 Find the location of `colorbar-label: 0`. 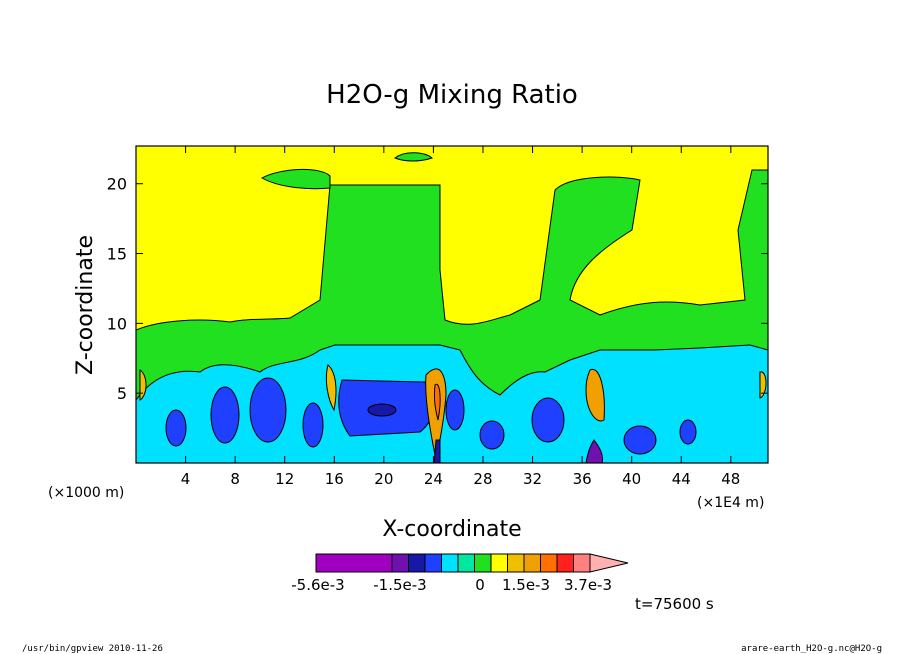

colorbar-label: 0 is located at coordinates (480, 585).